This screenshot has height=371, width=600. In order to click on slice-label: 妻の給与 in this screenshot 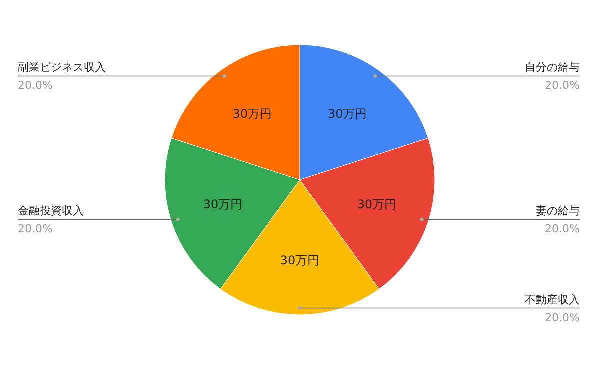, I will do `click(558, 211)`.